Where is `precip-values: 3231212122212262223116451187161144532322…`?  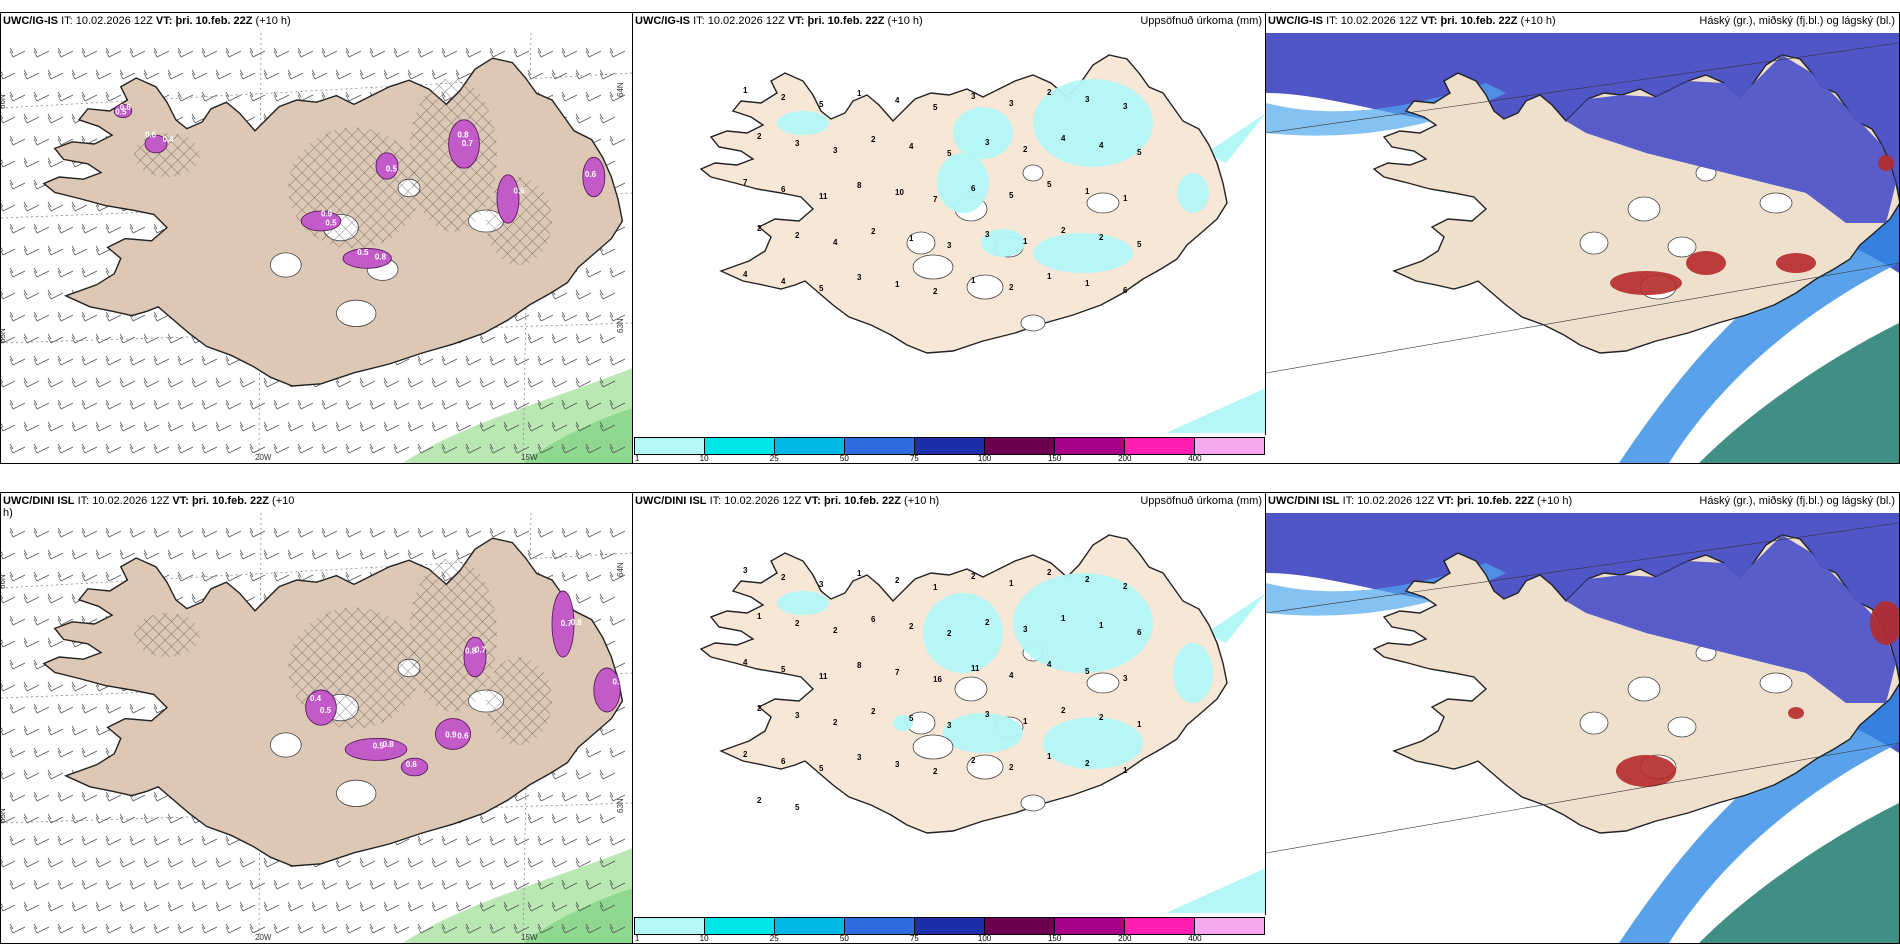
precip-values: 3231212122212262223116451187161144532322… is located at coordinates (942, 689).